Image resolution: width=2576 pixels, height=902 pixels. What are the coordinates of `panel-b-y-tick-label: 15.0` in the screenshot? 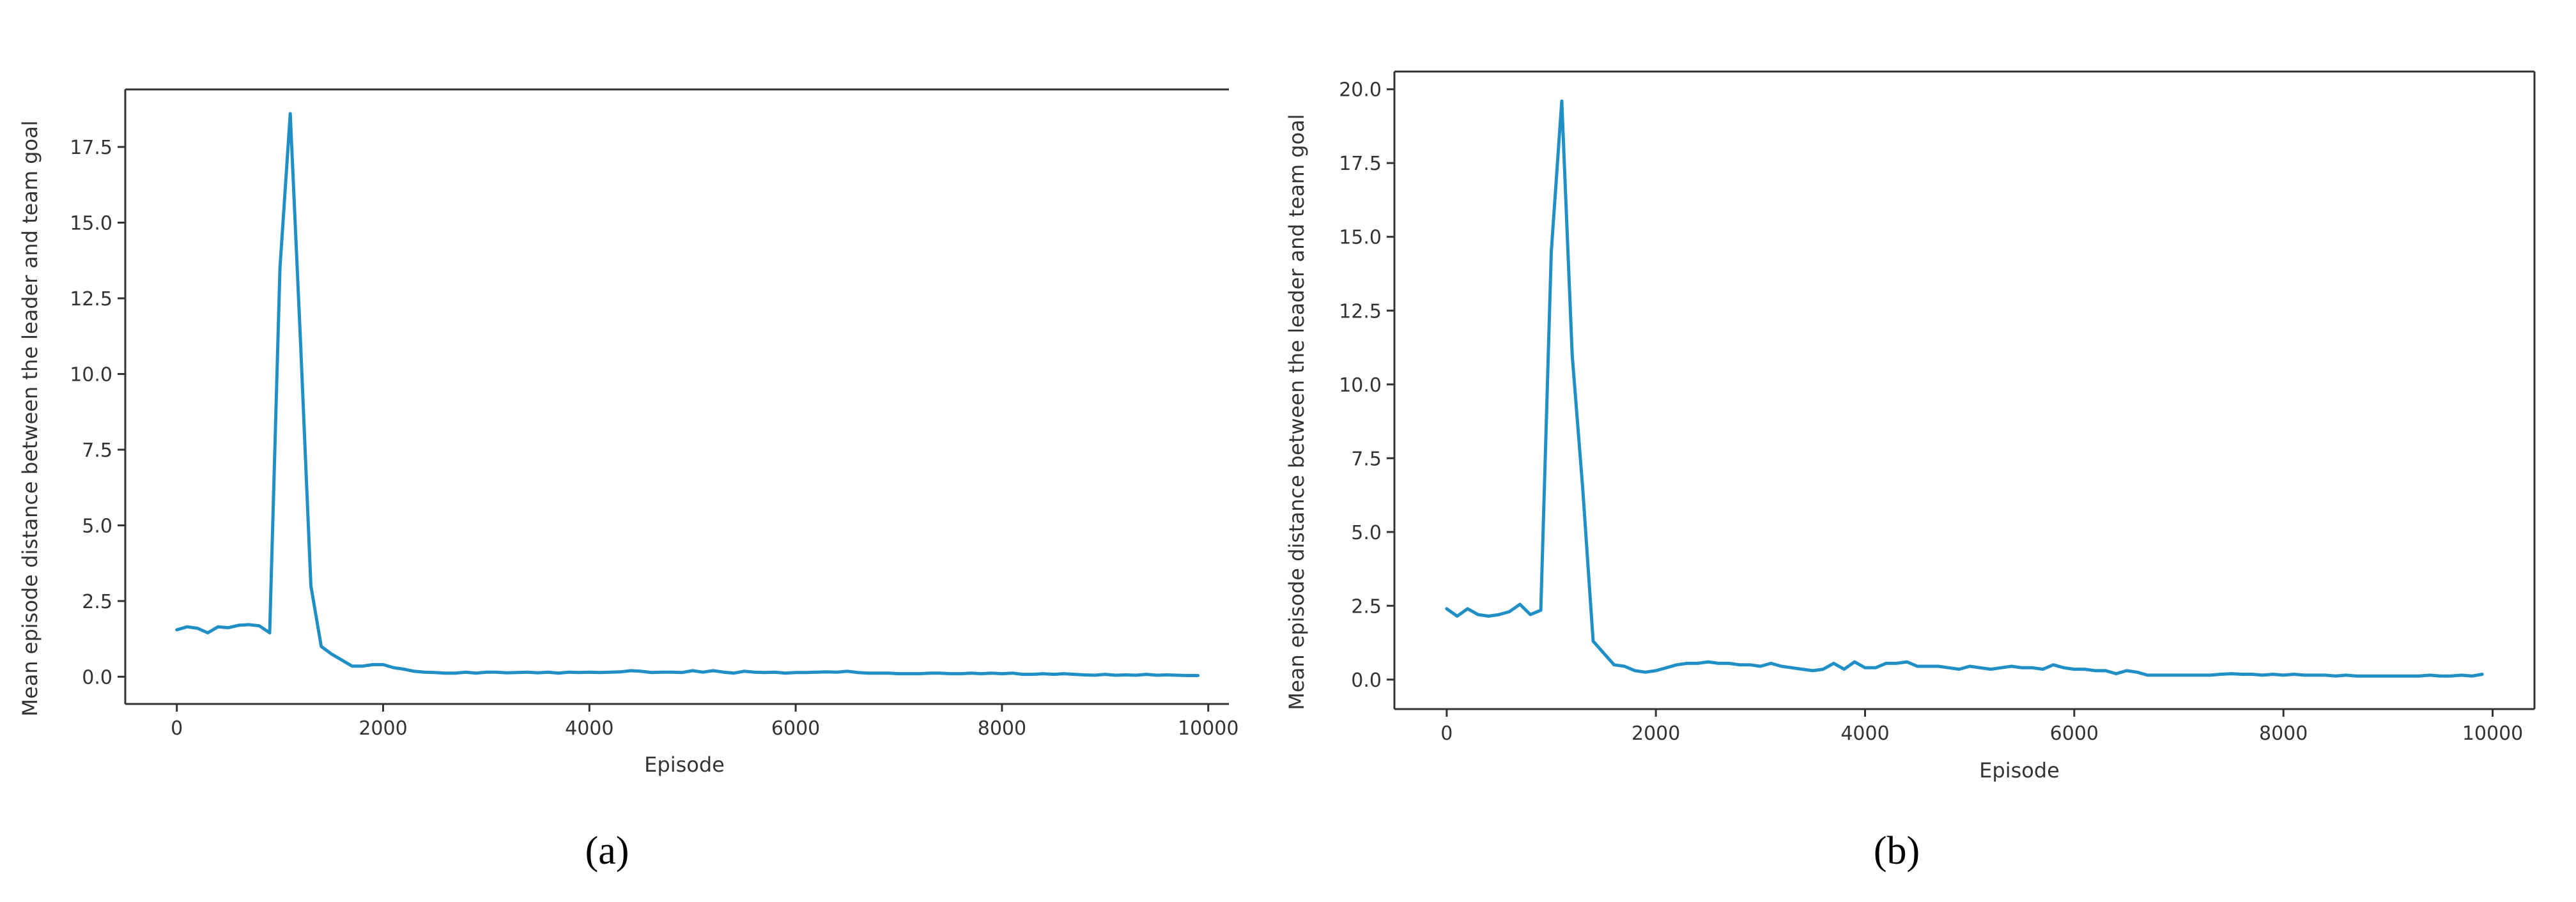 It's located at (1360, 238).